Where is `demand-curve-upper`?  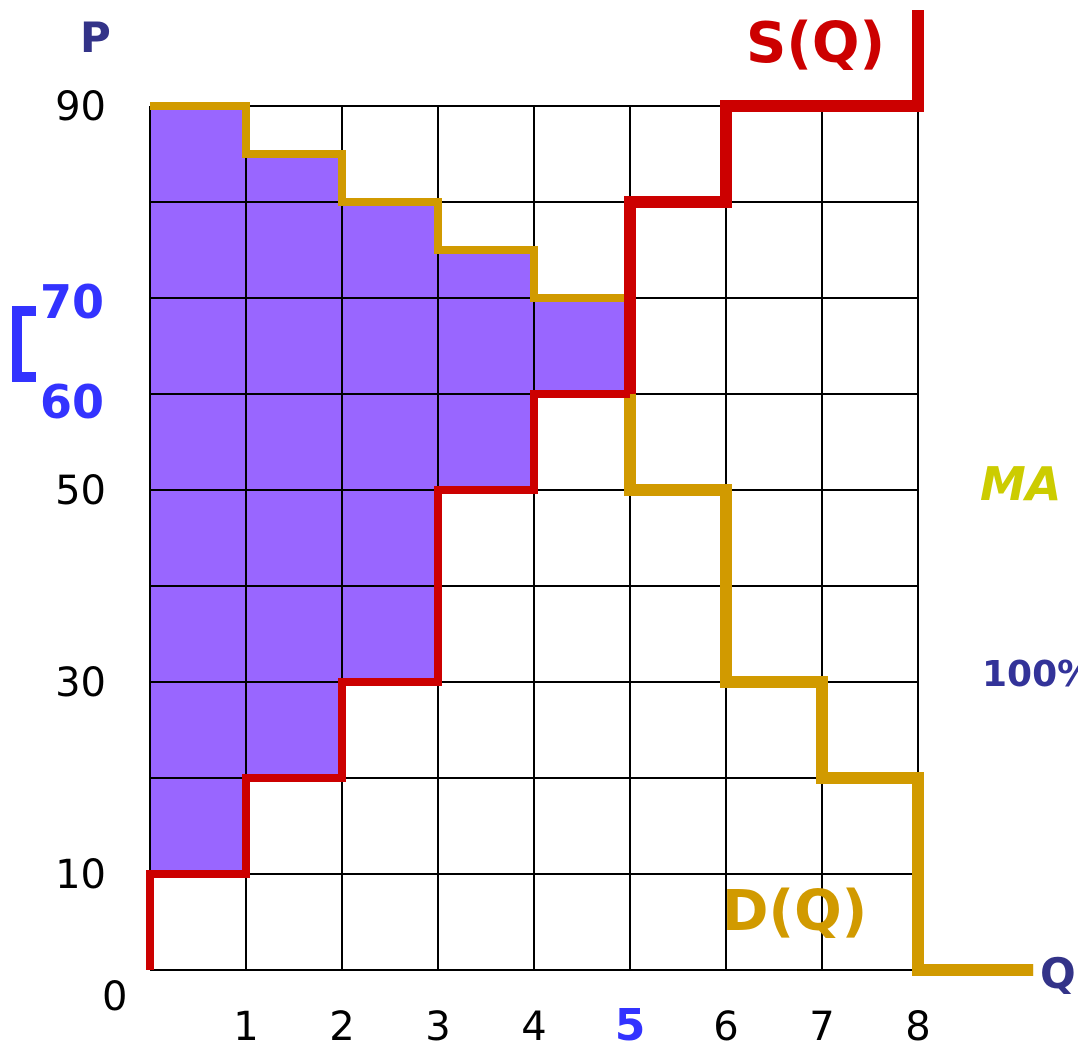
demand-curve-upper is located at coordinates (390, 202).